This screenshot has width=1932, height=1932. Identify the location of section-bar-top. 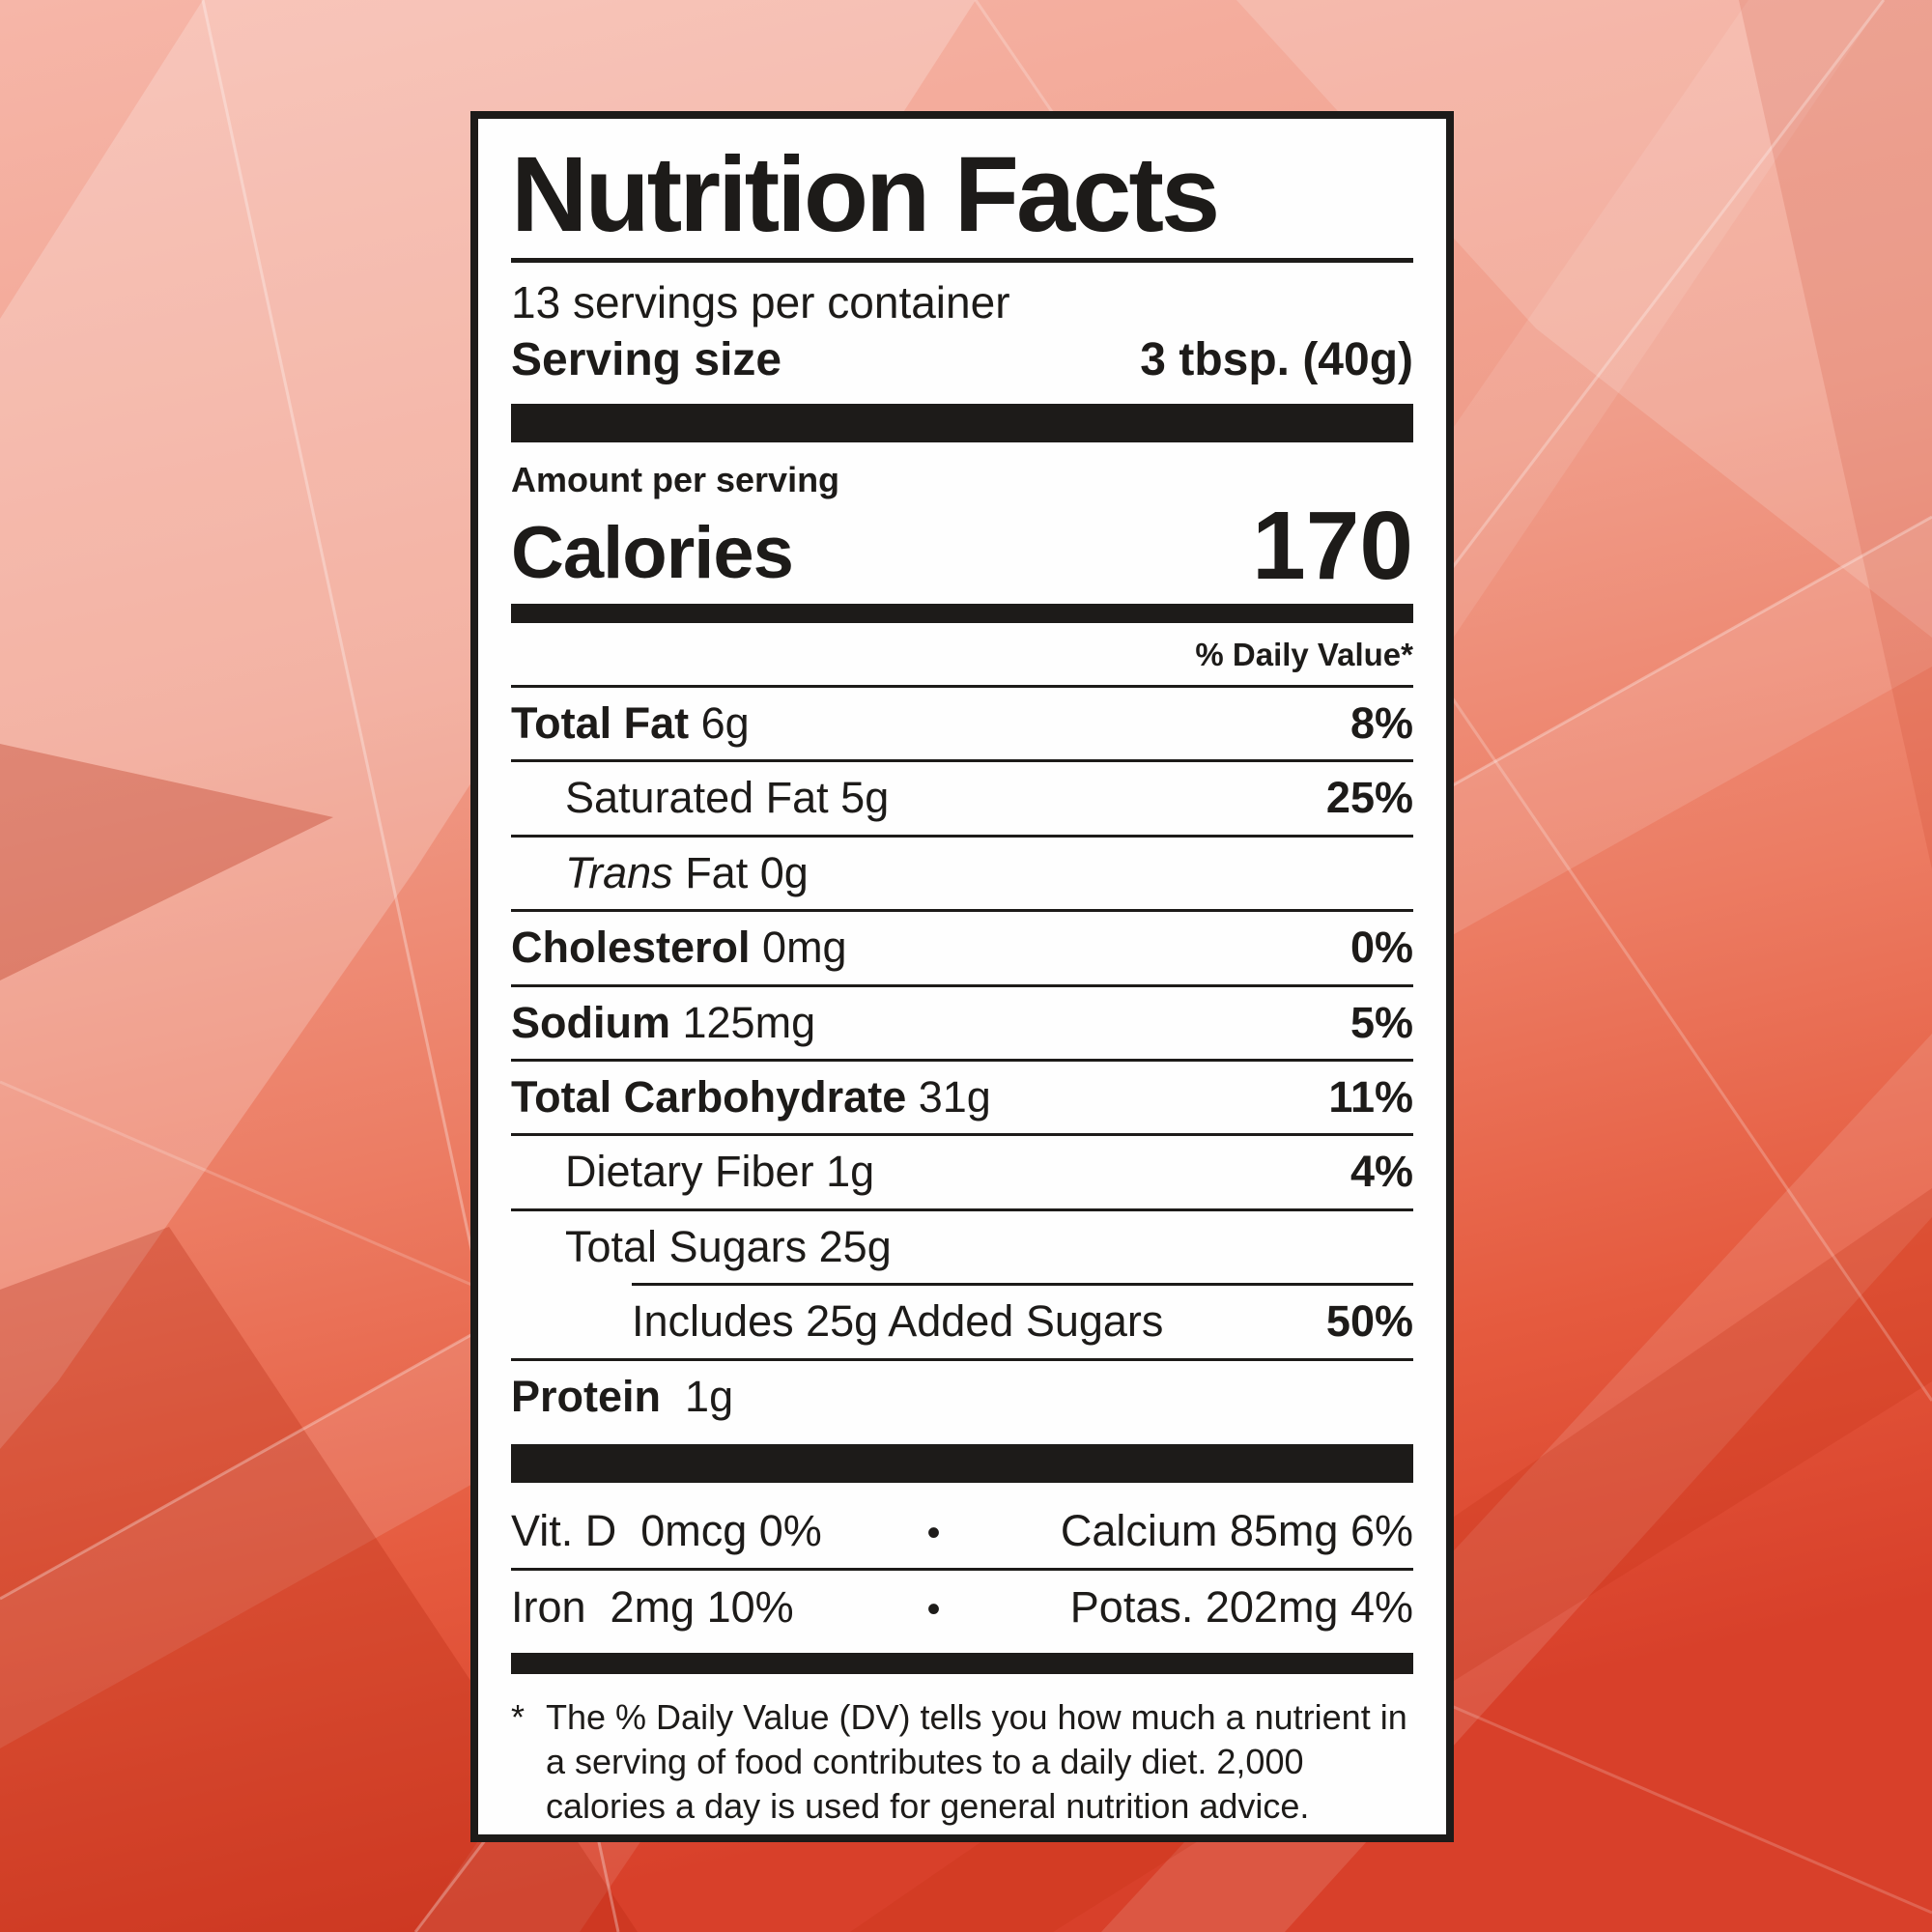
(962, 422).